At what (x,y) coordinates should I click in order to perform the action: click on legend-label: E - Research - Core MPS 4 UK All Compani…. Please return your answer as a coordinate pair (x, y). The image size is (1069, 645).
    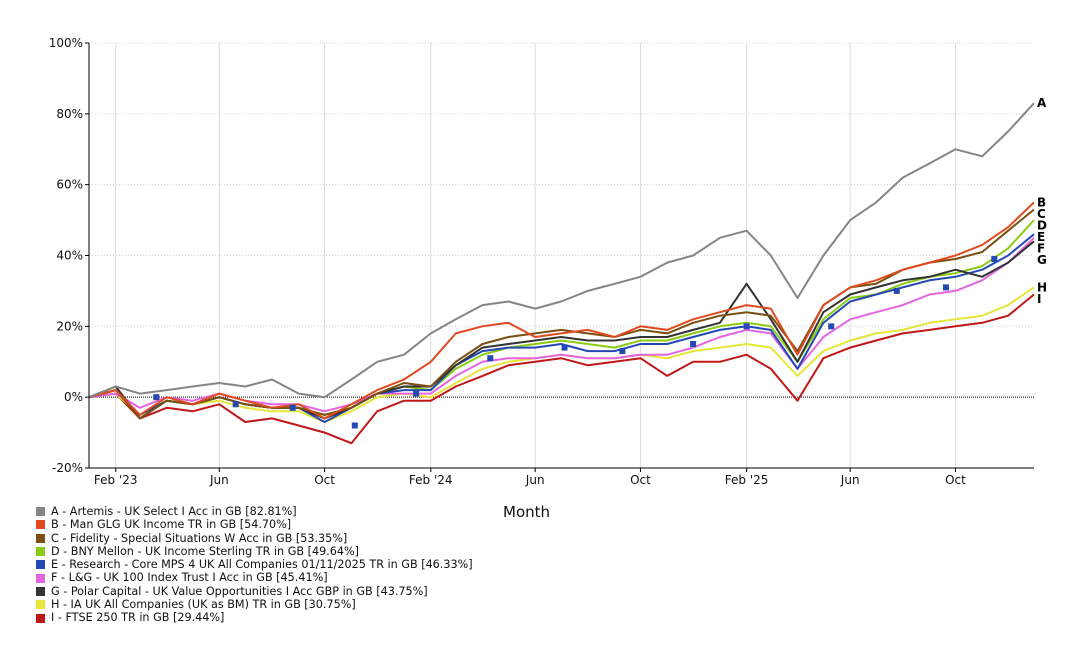
    Looking at the image, I should click on (262, 565).